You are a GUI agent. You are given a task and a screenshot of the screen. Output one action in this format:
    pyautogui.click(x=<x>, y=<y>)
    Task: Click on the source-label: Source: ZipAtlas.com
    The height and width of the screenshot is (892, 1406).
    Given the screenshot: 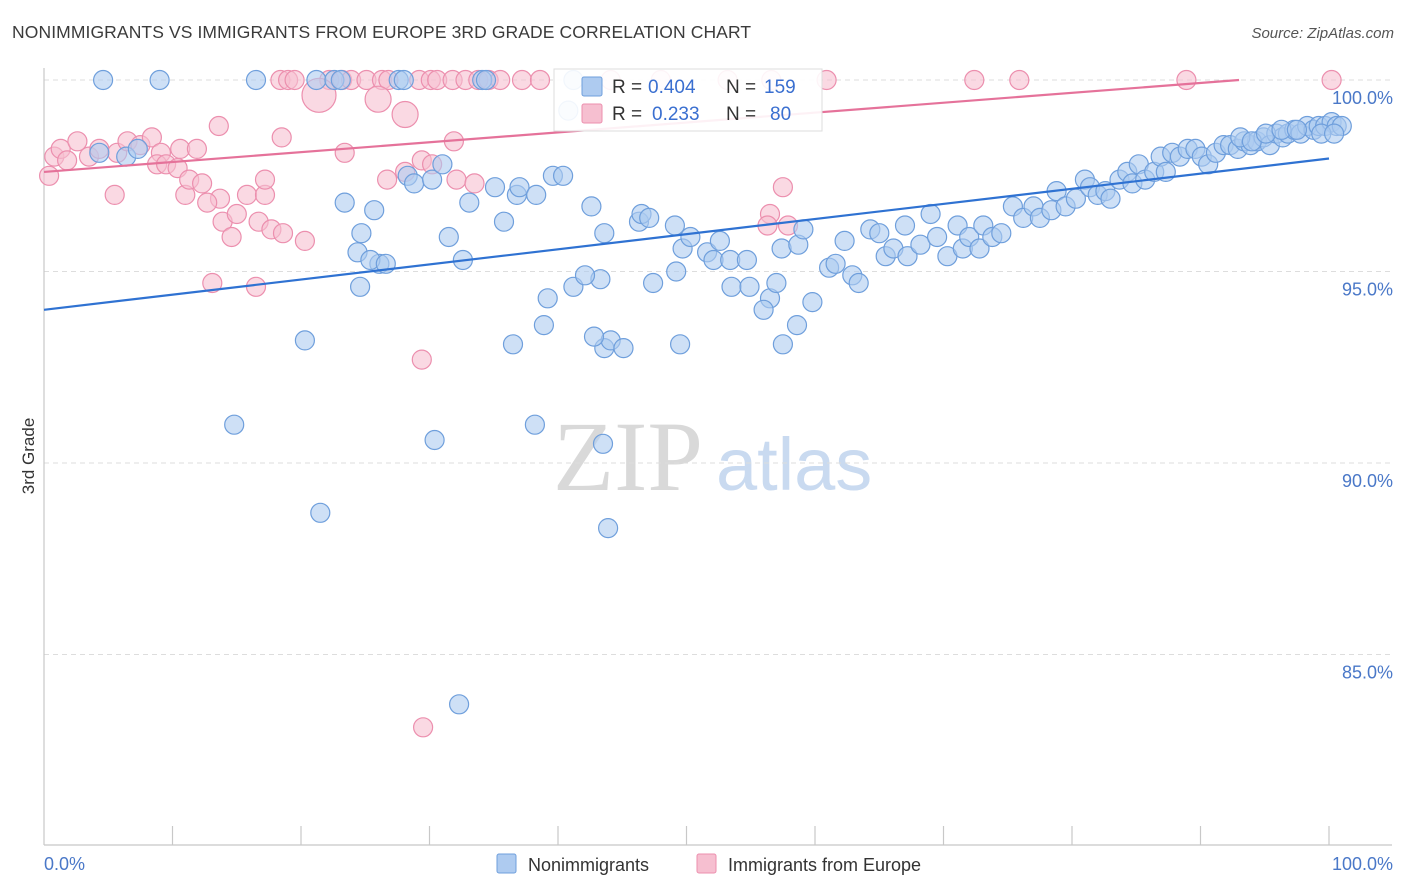 What is the action you would take?
    pyautogui.click(x=1322, y=33)
    